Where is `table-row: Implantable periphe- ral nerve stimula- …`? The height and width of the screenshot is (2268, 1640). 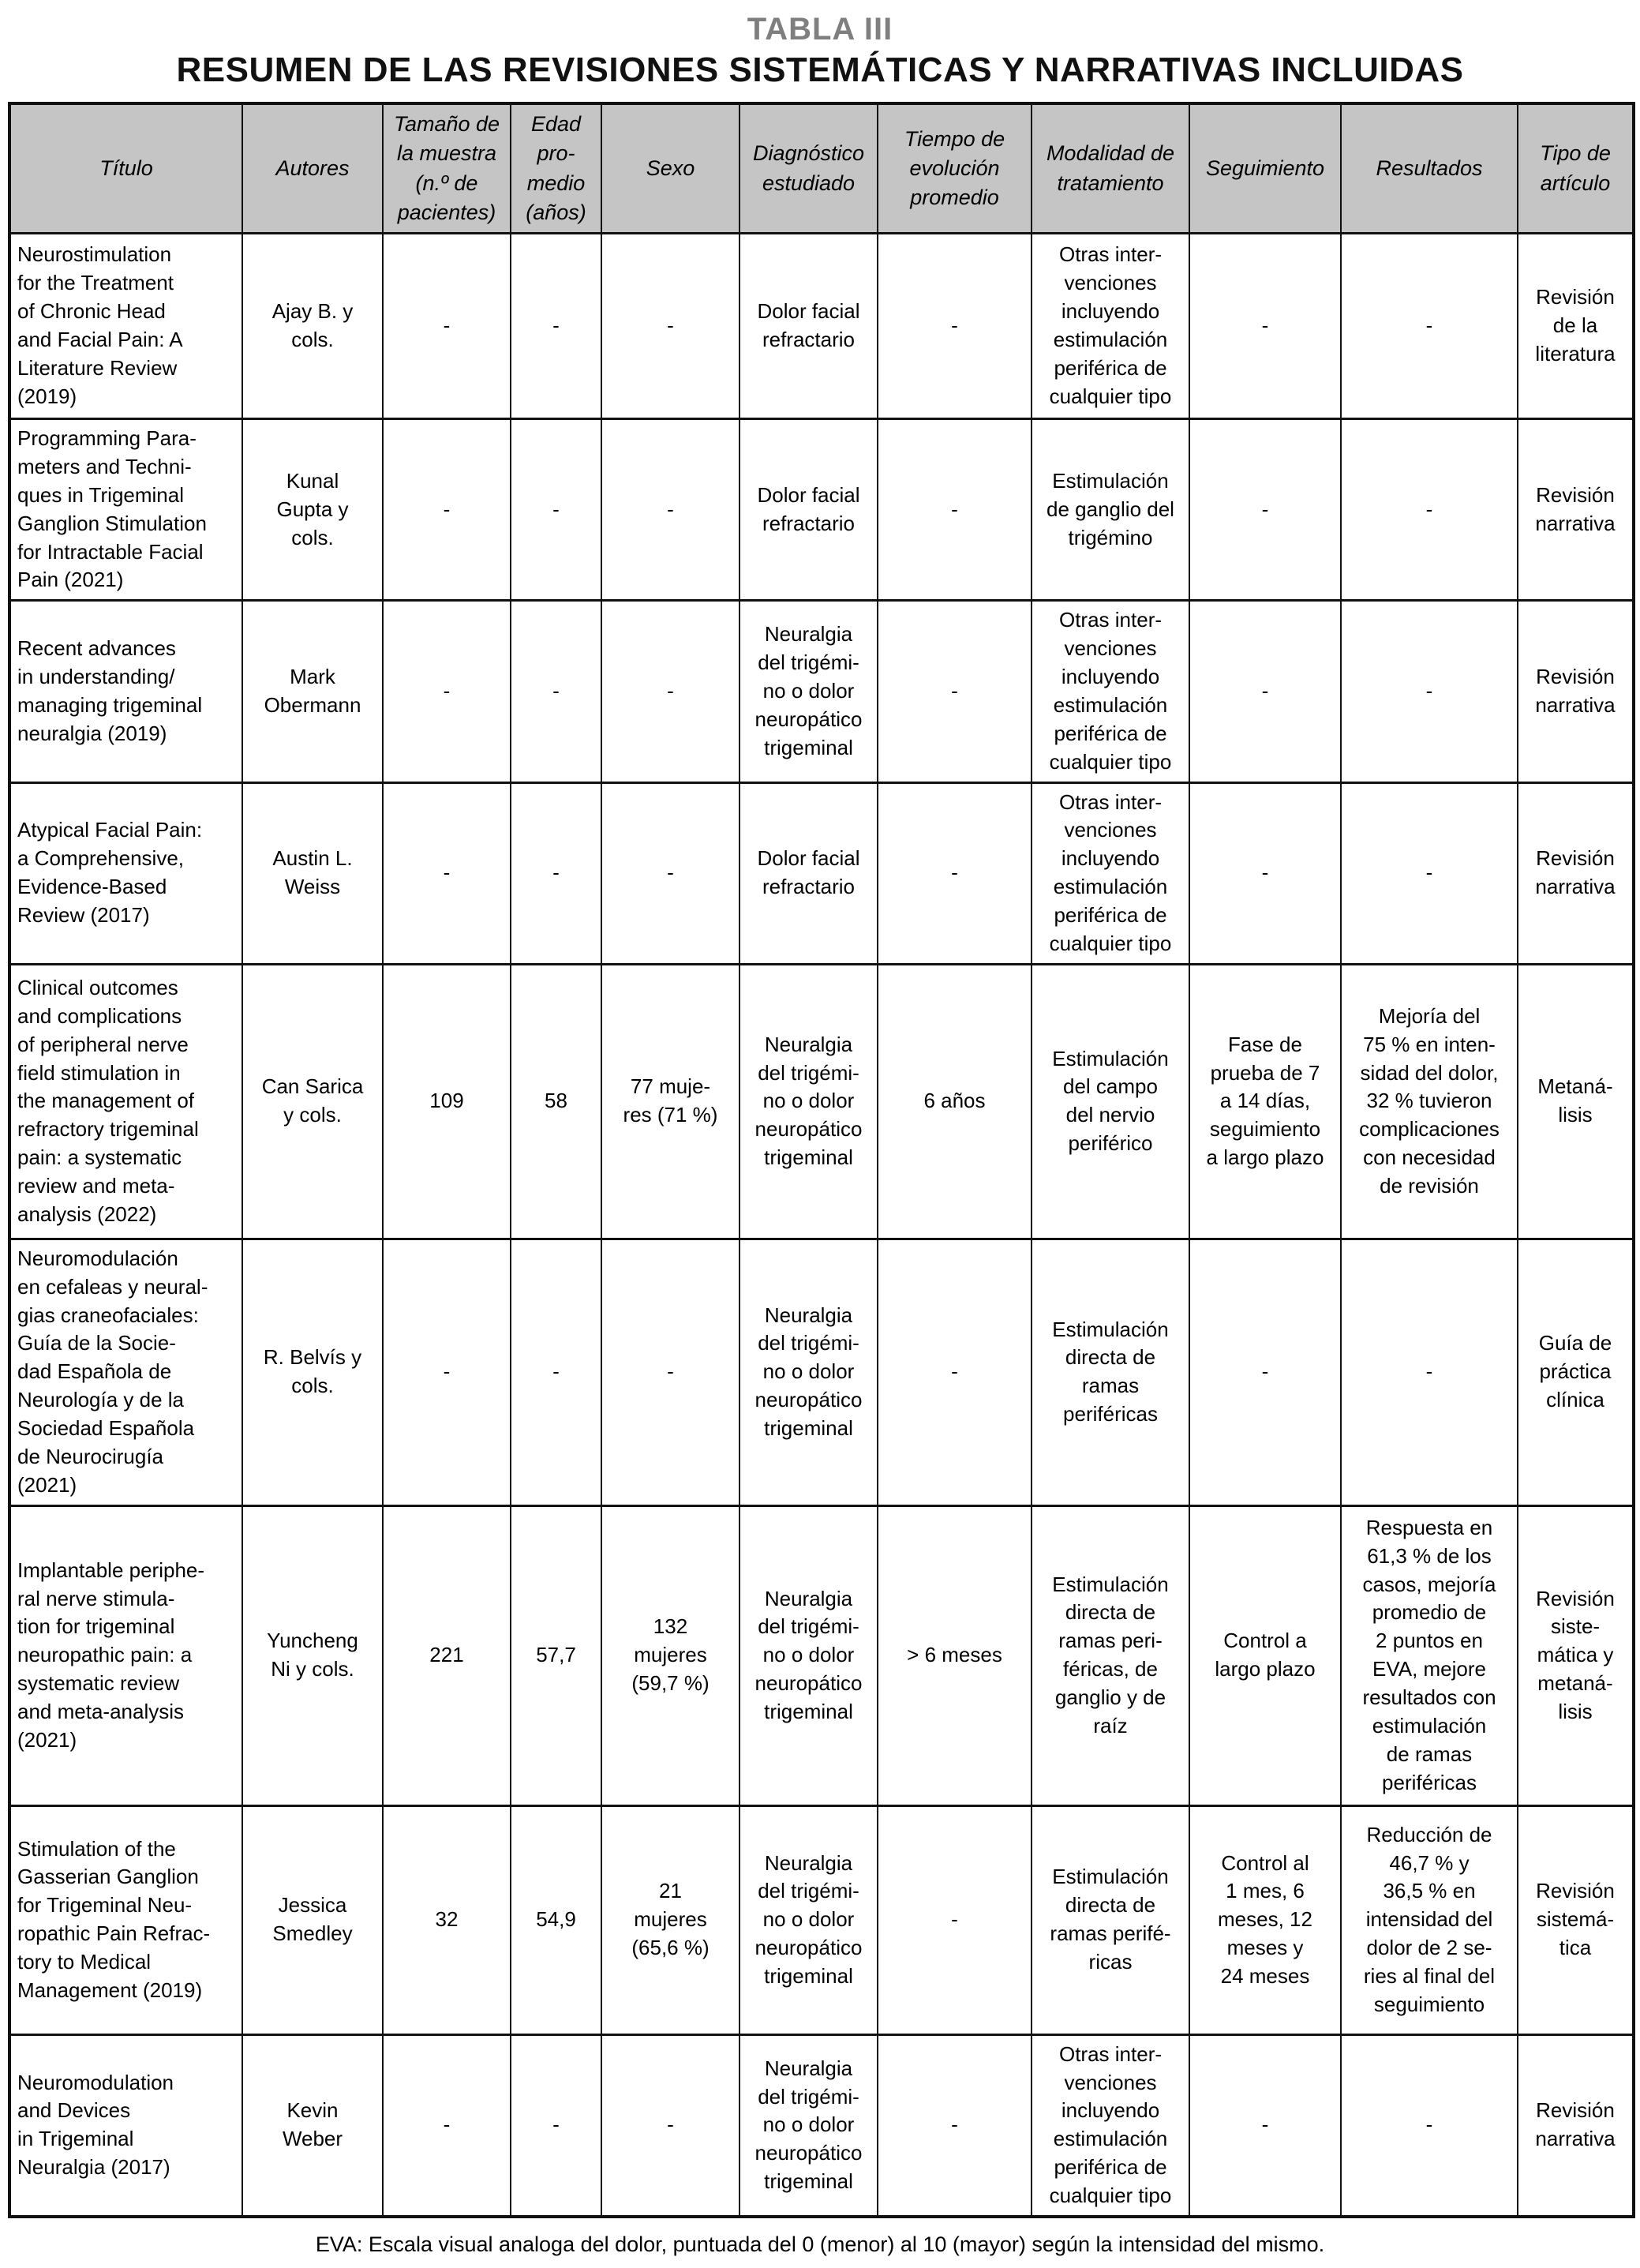 table-row: Implantable periphe- ral nerve stimula- … is located at coordinates (821, 1655).